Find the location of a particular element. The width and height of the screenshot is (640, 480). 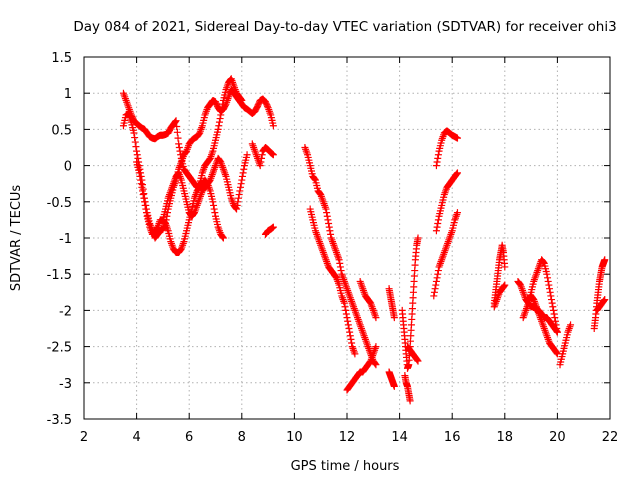

series-arc6 is located at coordinates (269, 230).